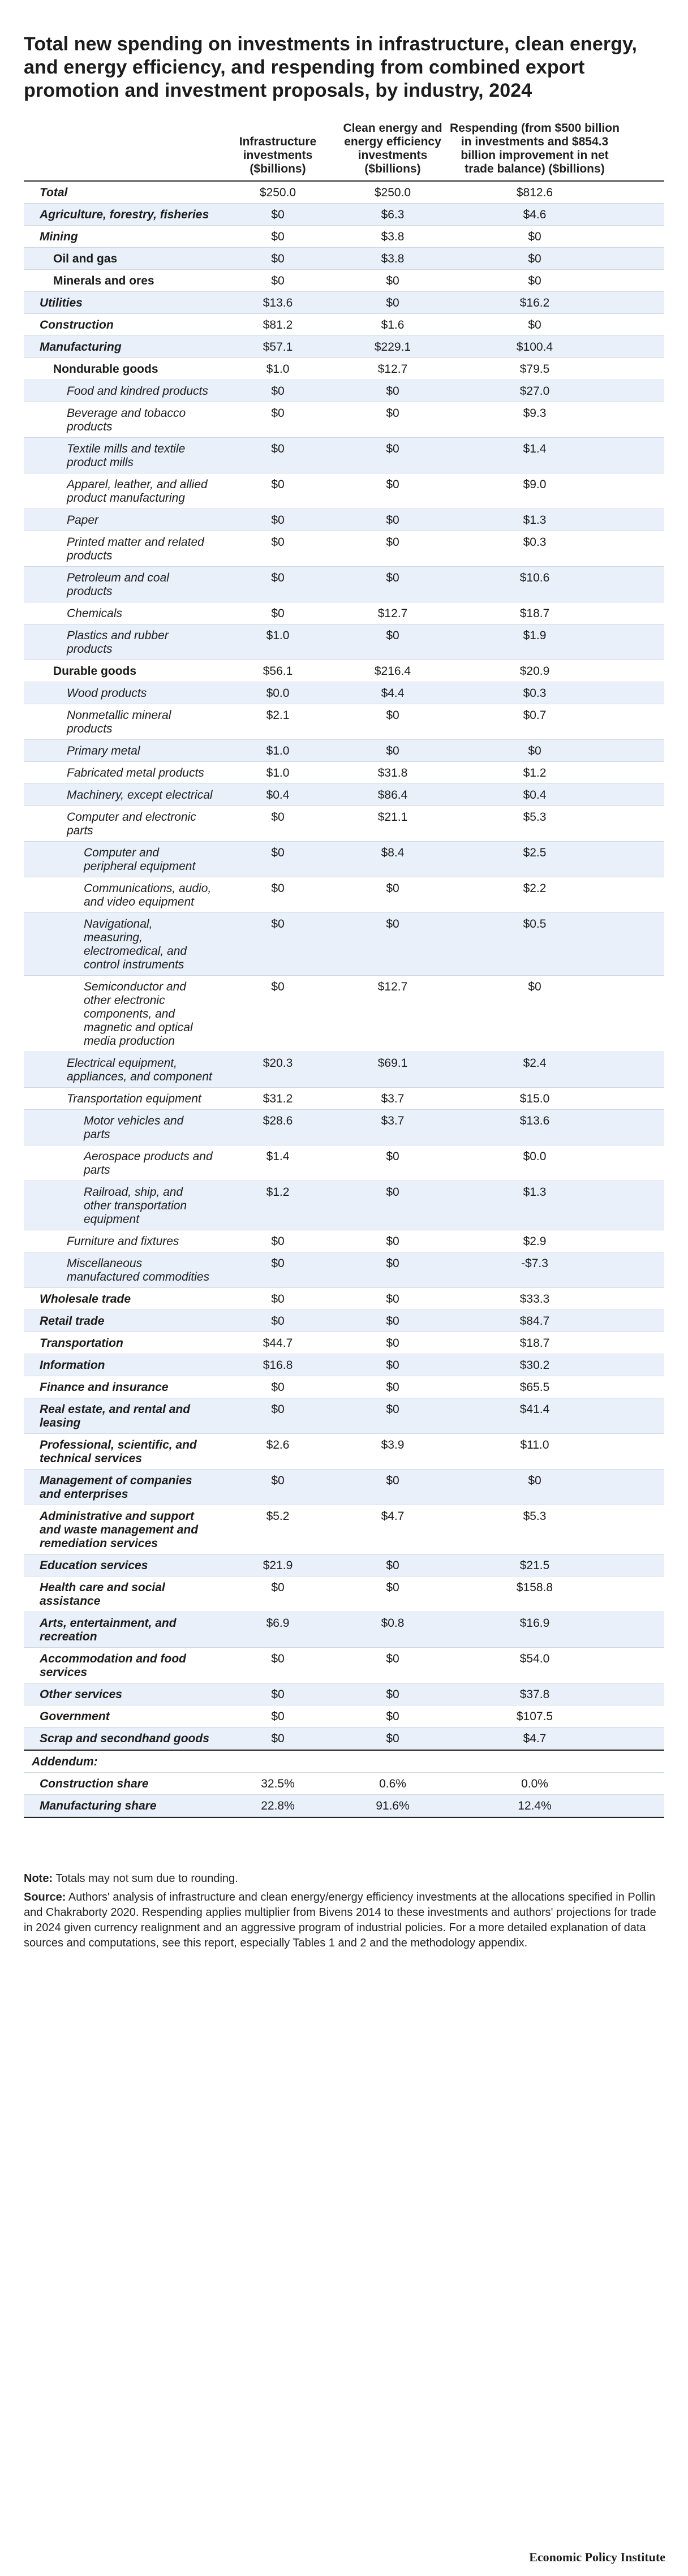  Describe the element at coordinates (54, 192) in the screenshot. I see `industry-label: Total` at that location.